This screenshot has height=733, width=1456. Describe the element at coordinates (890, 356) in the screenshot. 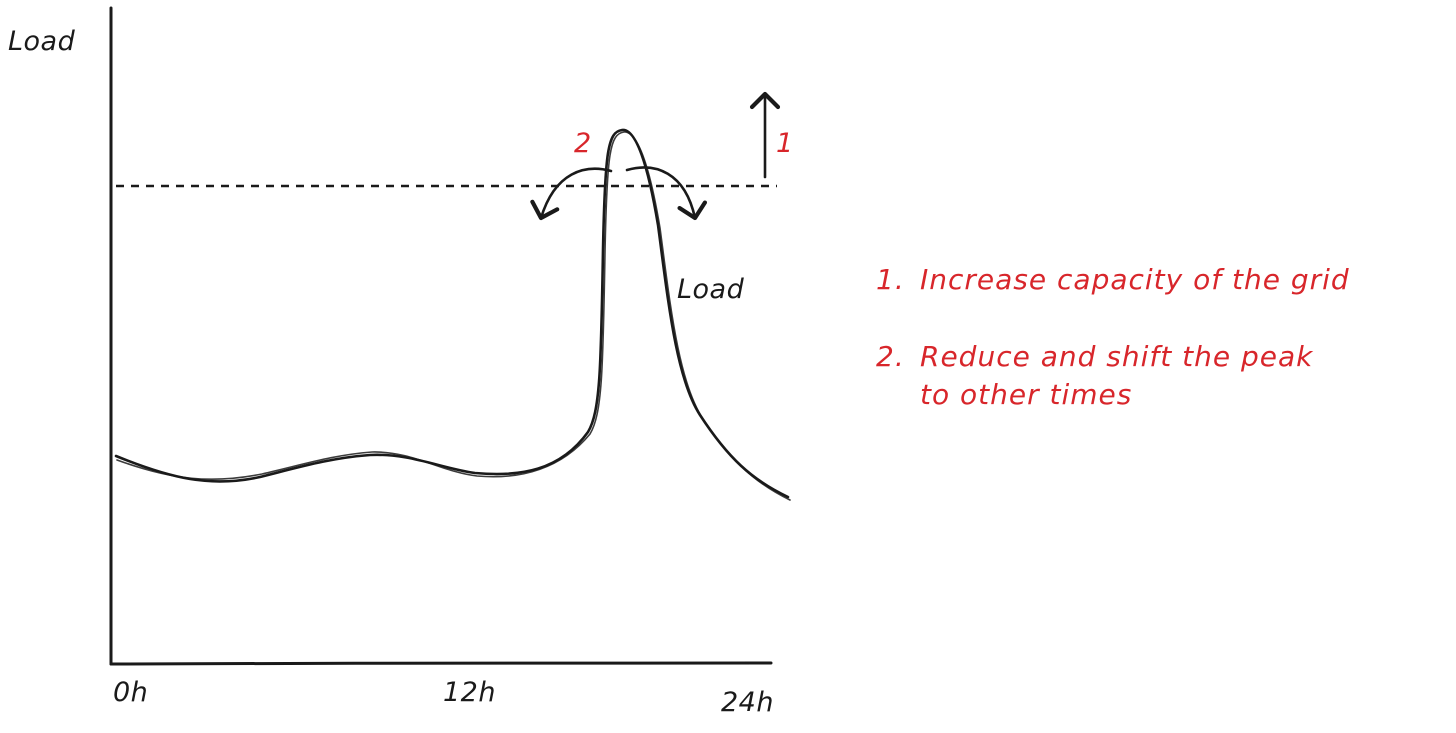

I see `note-2-number: 2.` at that location.